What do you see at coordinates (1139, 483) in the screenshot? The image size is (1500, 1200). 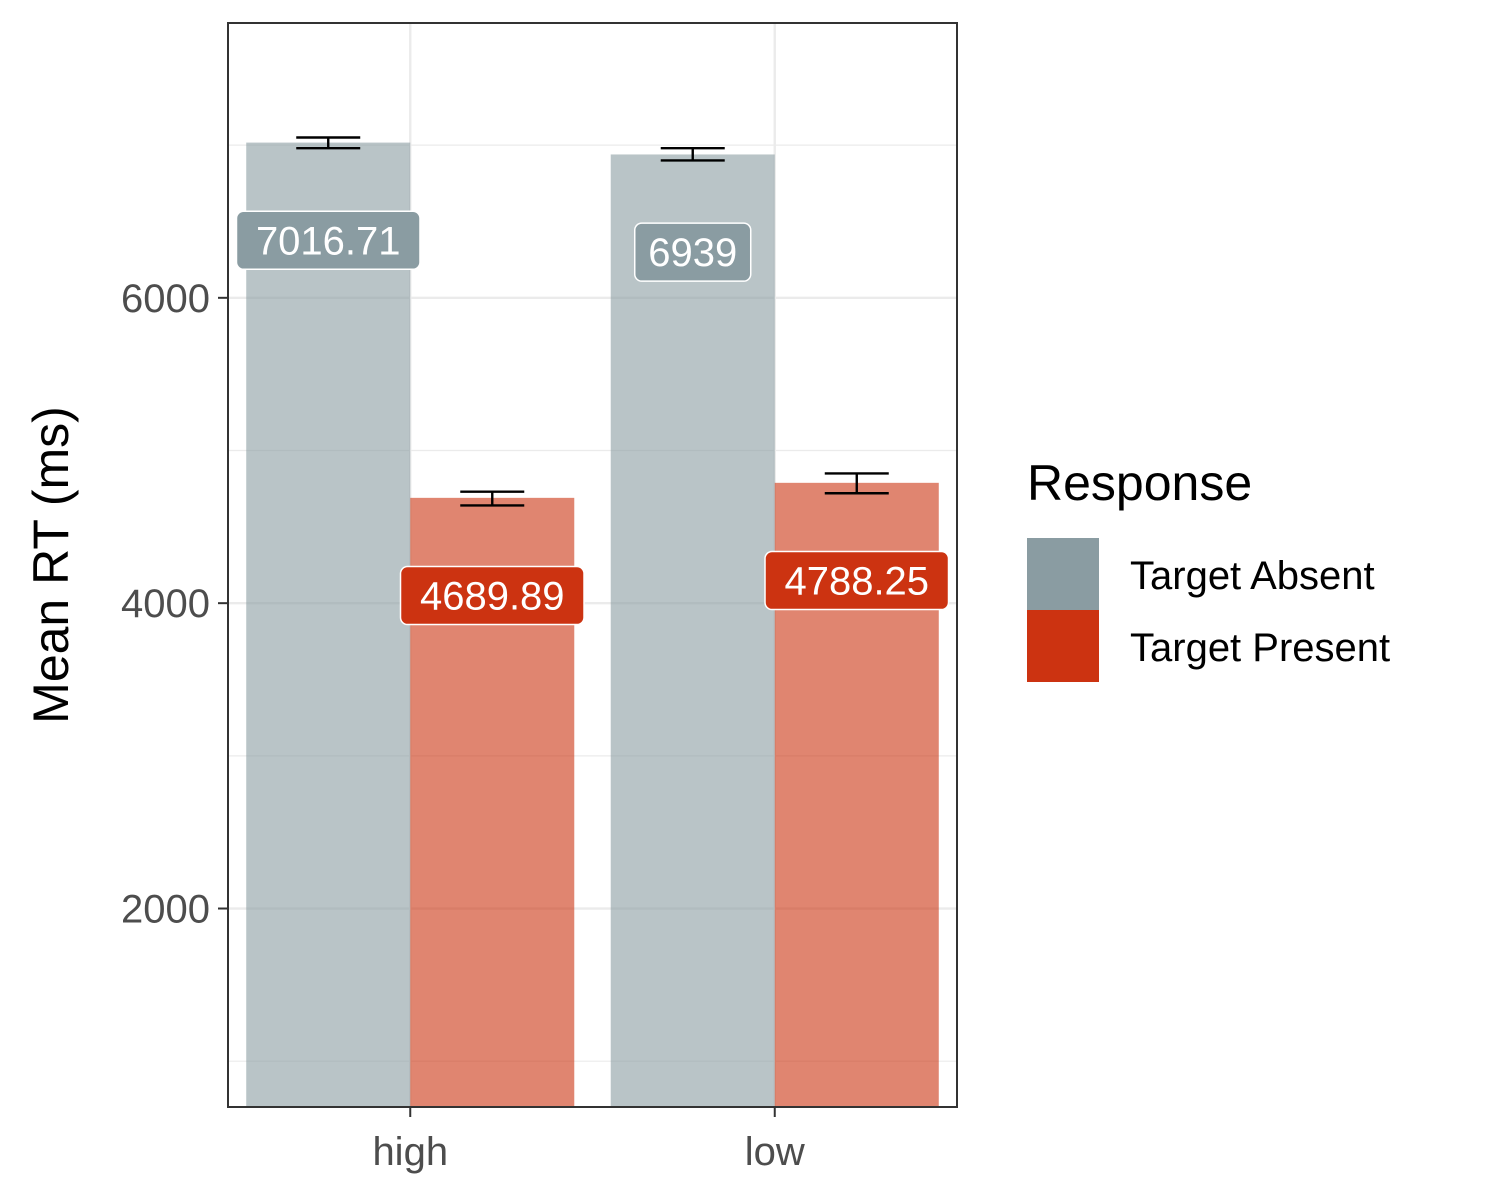 I see `legend-title: Response` at bounding box center [1139, 483].